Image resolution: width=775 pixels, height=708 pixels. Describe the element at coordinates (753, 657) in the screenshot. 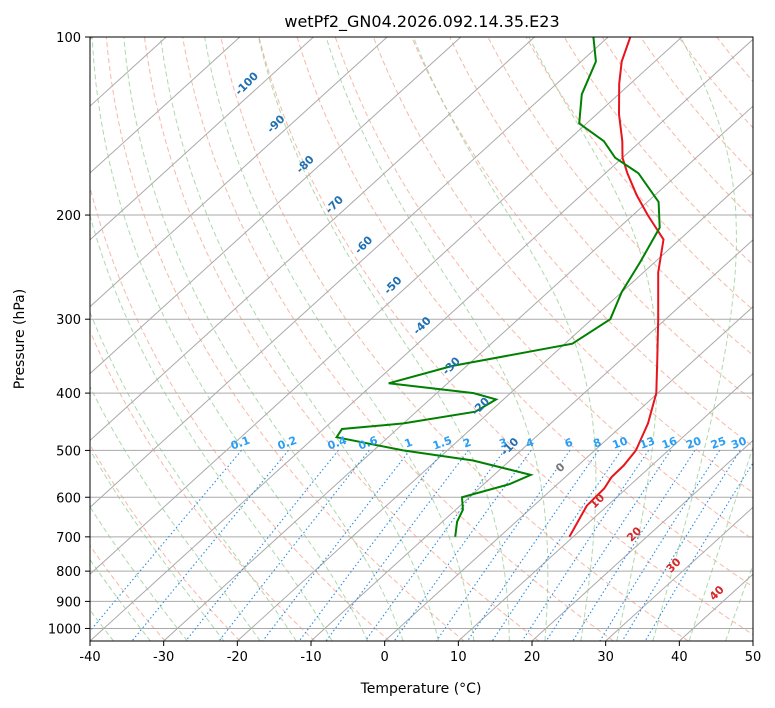

I see `x-tick-label: 50` at that location.